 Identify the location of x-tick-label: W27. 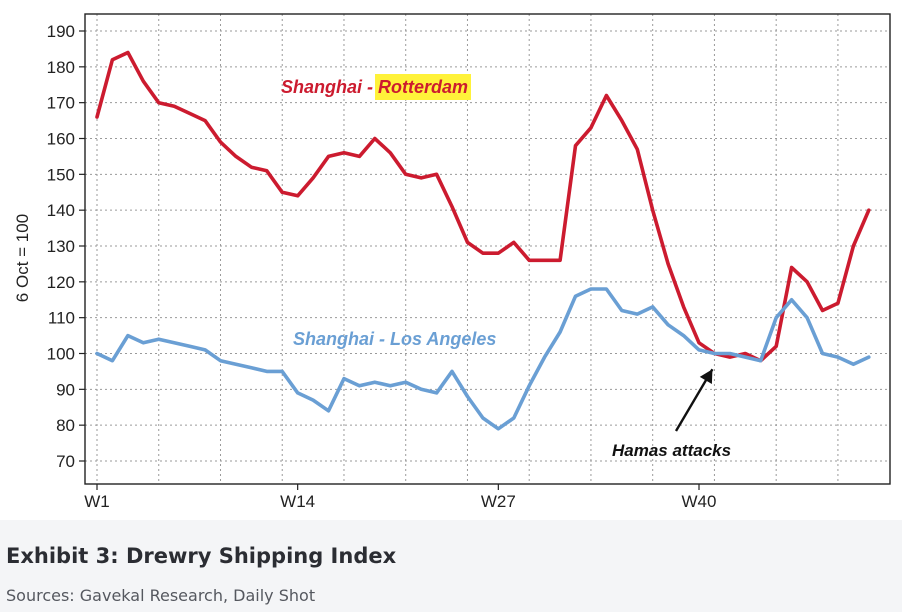
(498, 501).